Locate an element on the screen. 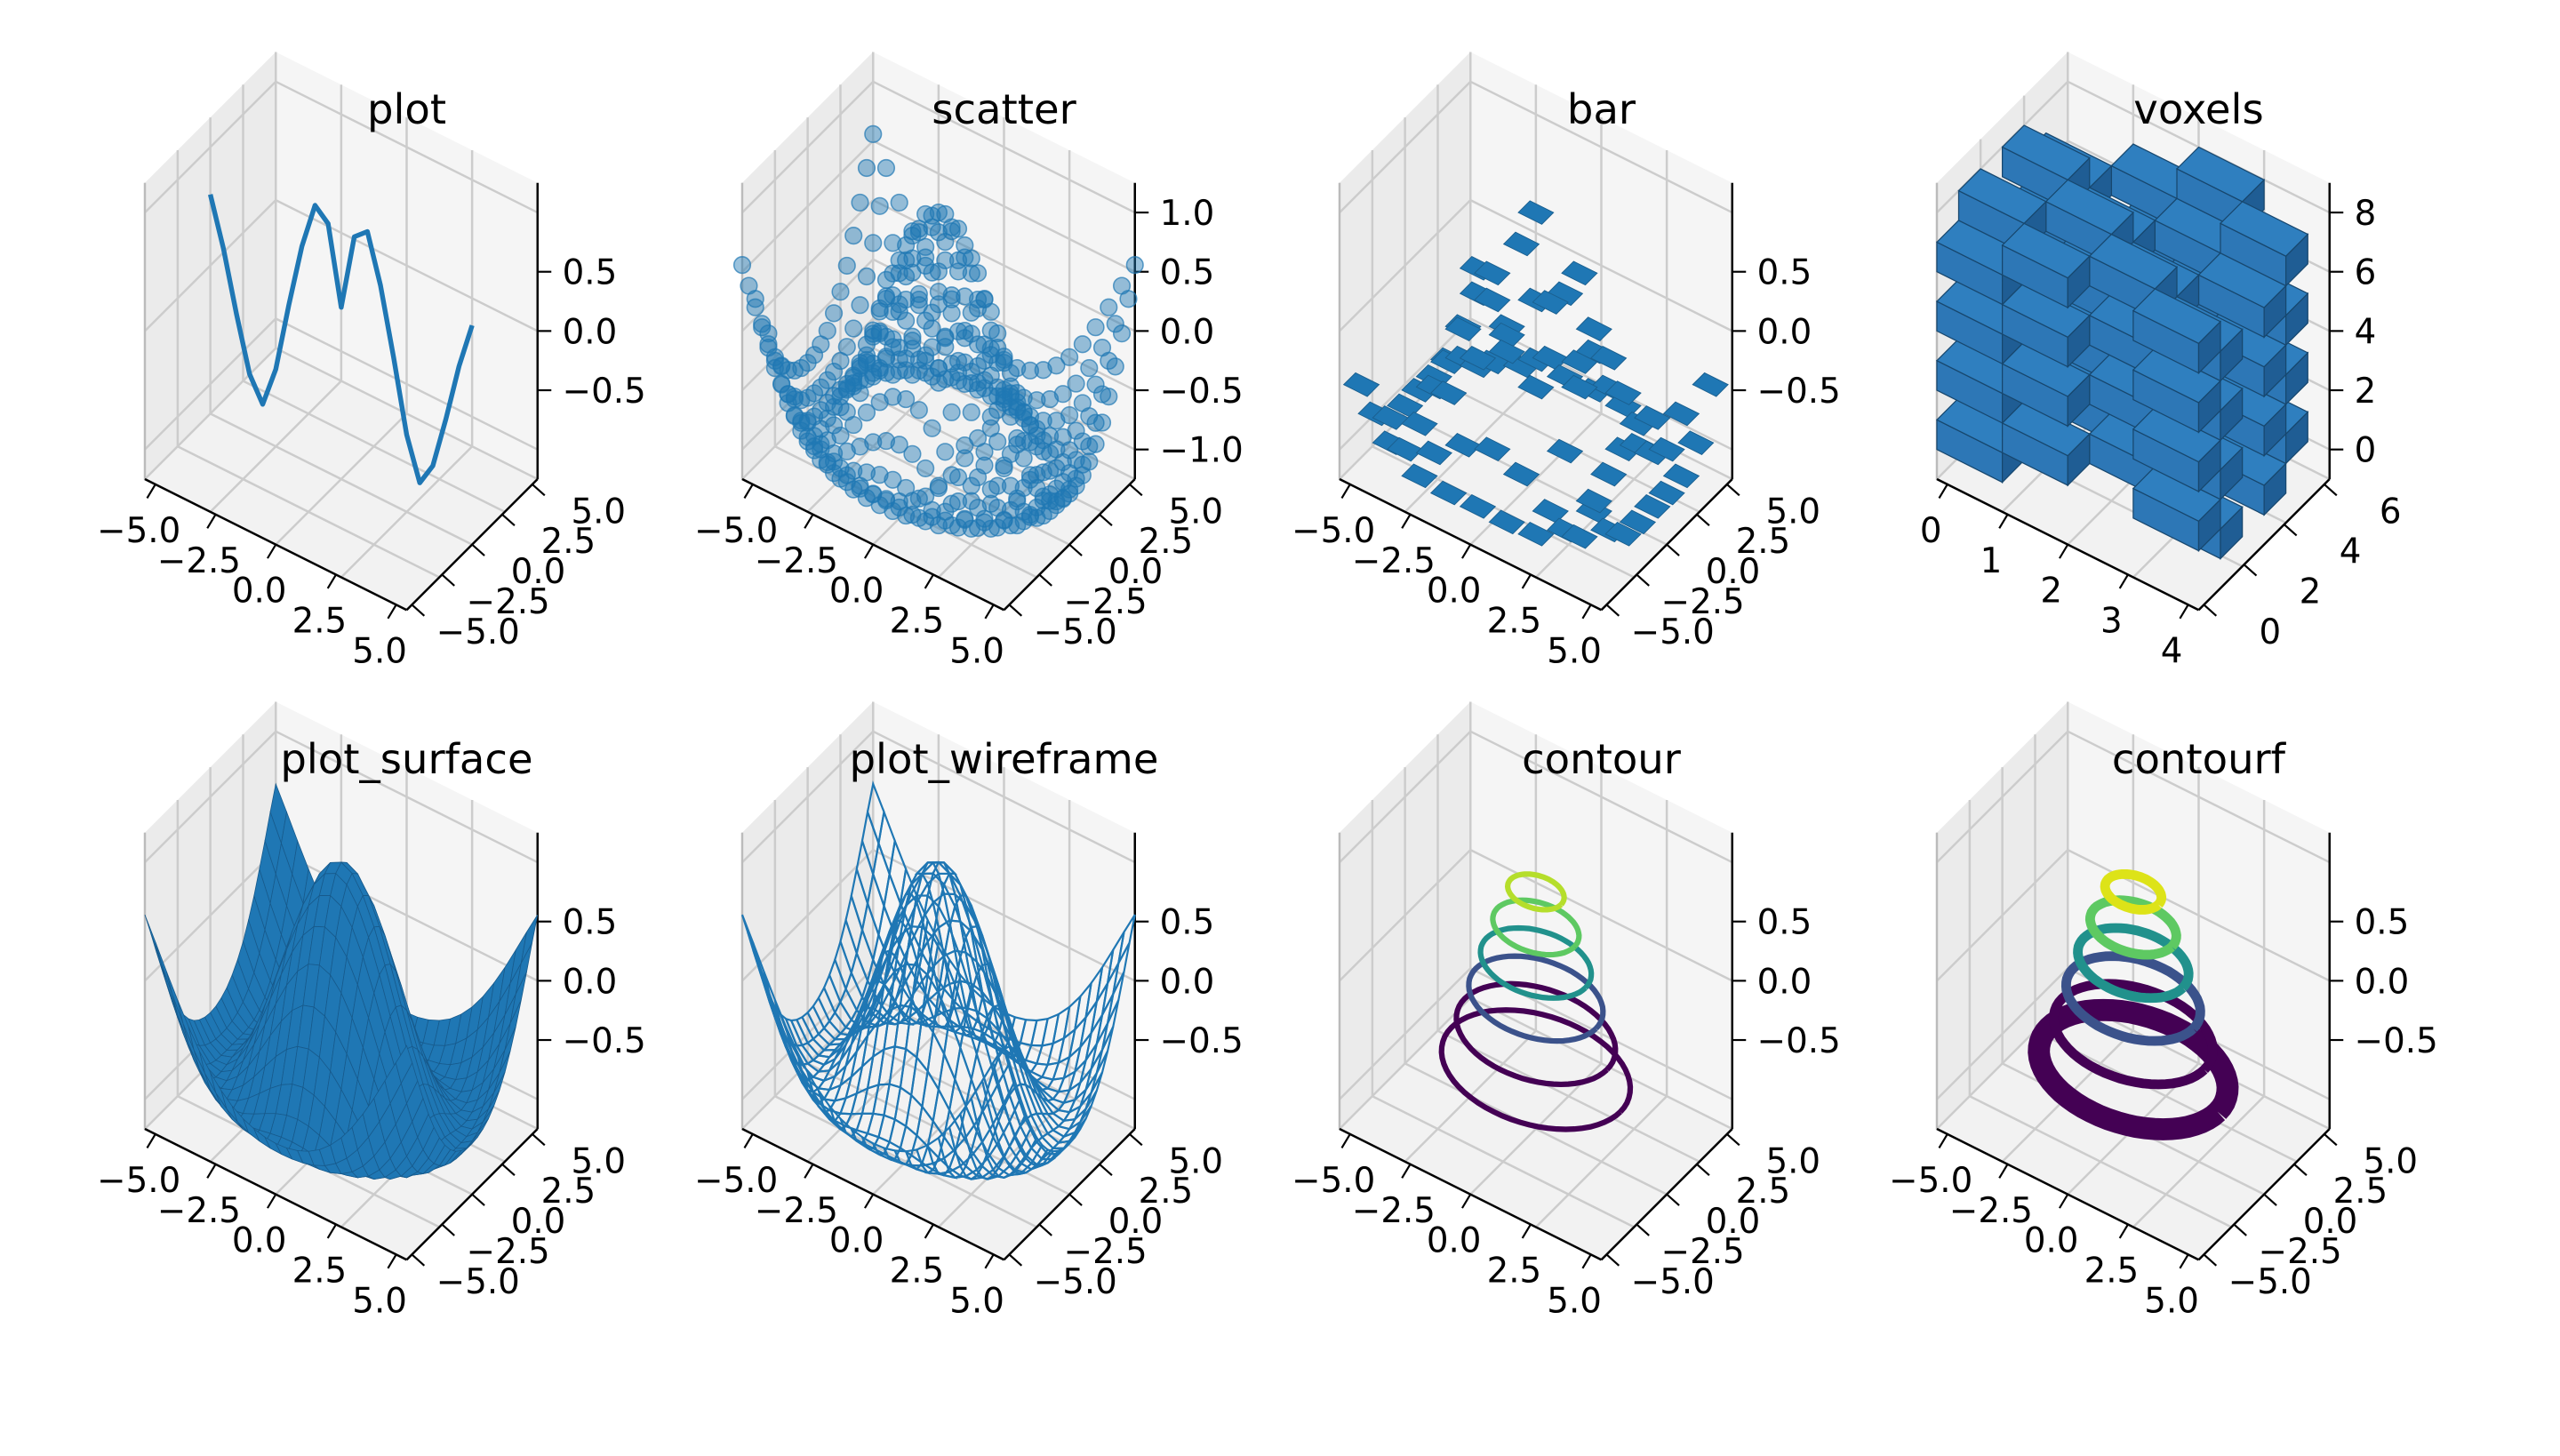 Image resolution: width=2560 pixels, height=1456 pixels. z-tick-label: 6 is located at coordinates (2366, 273).